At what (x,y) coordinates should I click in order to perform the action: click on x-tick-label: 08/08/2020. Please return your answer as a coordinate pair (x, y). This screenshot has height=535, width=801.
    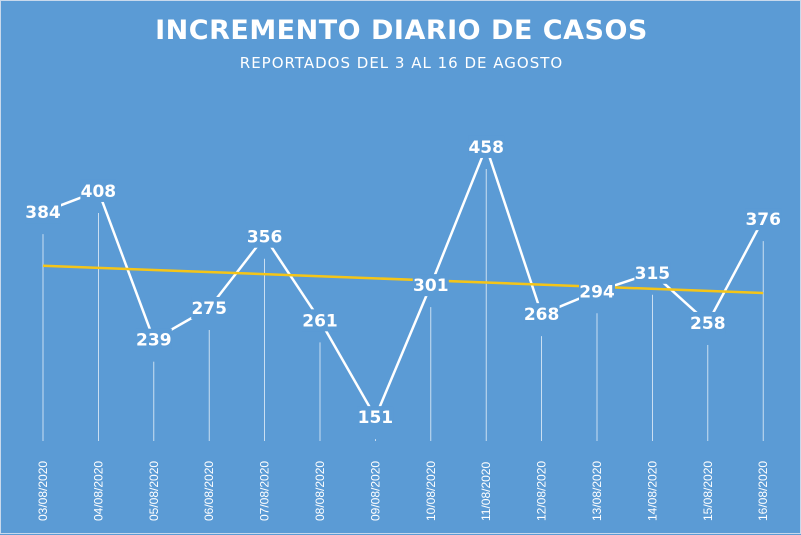
    Looking at the image, I should click on (320, 491).